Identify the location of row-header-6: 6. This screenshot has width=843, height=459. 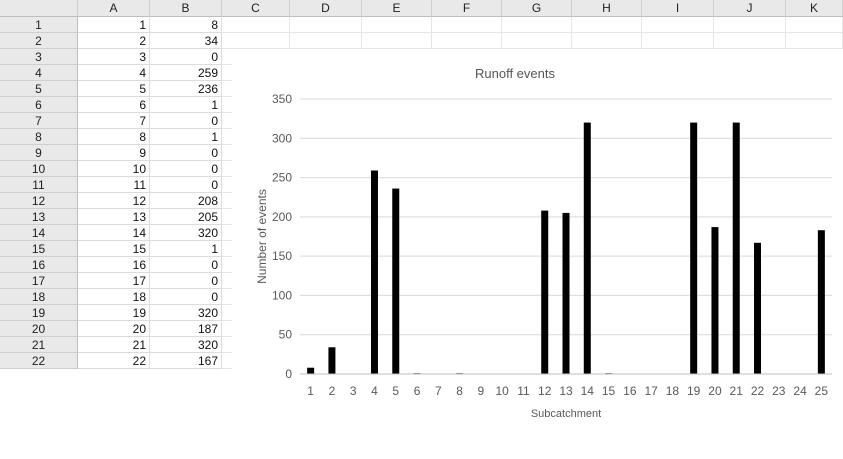
(39, 105).